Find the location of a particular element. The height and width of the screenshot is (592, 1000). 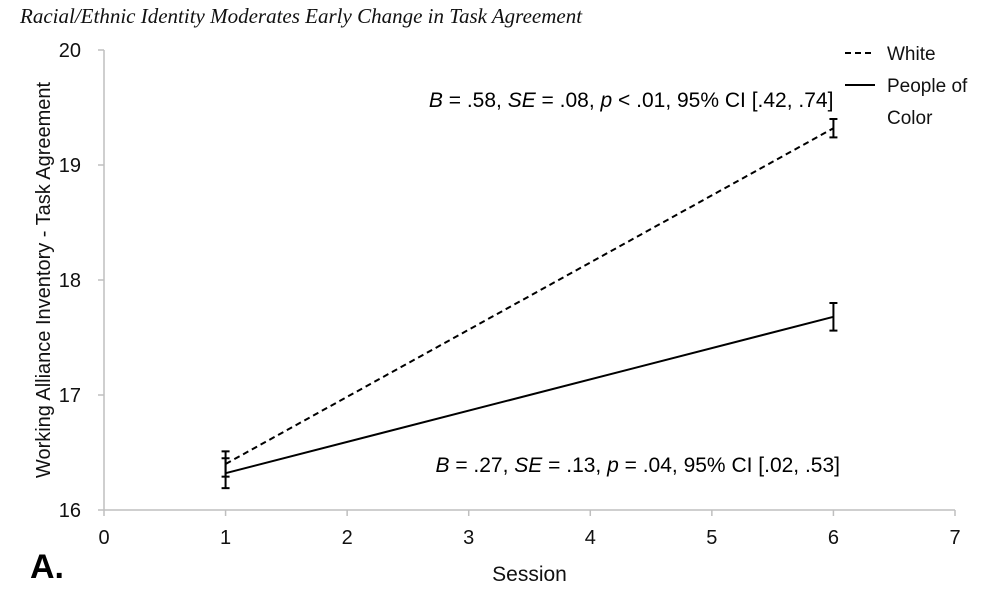

y-tick-label: 17 is located at coordinates (70, 396).